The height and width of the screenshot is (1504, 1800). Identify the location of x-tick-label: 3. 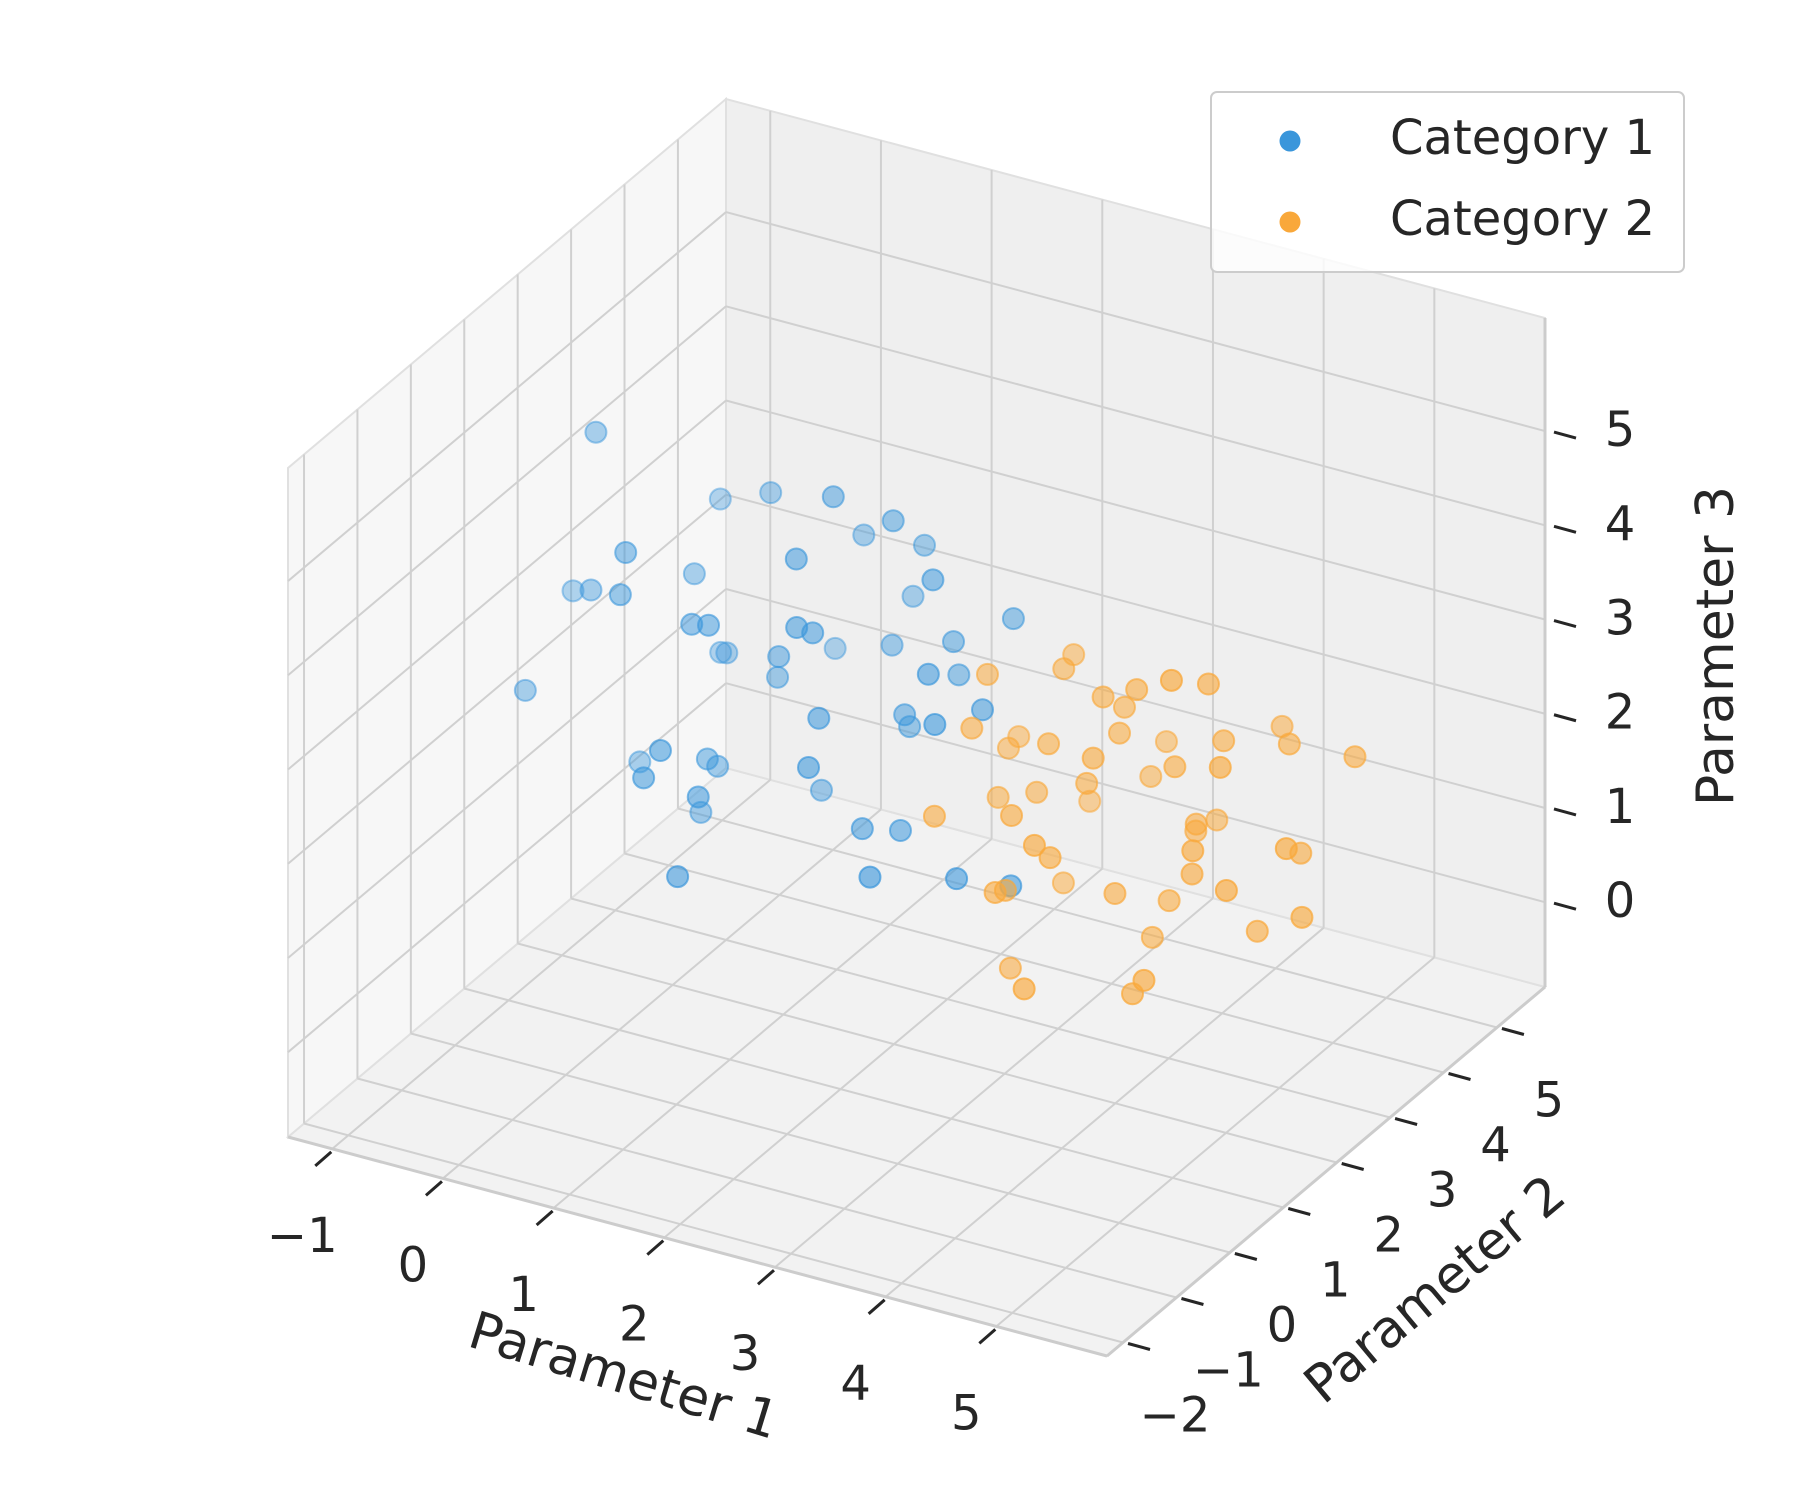
(745, 1354).